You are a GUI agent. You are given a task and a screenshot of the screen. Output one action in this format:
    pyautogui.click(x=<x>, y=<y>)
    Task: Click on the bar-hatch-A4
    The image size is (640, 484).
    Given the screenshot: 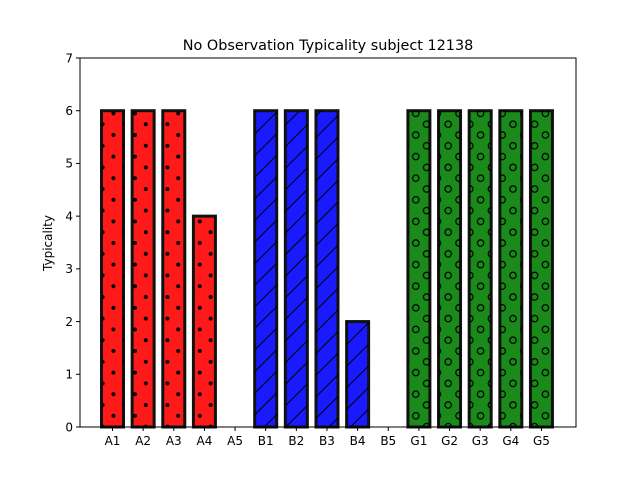 What is the action you would take?
    pyautogui.click(x=204, y=321)
    